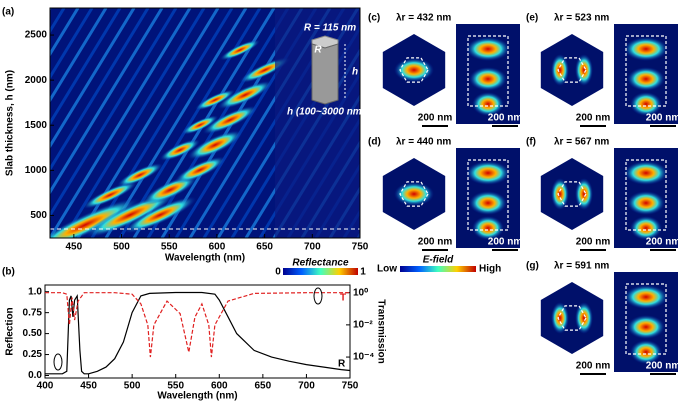 The height and width of the screenshot is (403, 685). What do you see at coordinates (374, 142) in the screenshot?
I see `panel-label: (d)` at bounding box center [374, 142].